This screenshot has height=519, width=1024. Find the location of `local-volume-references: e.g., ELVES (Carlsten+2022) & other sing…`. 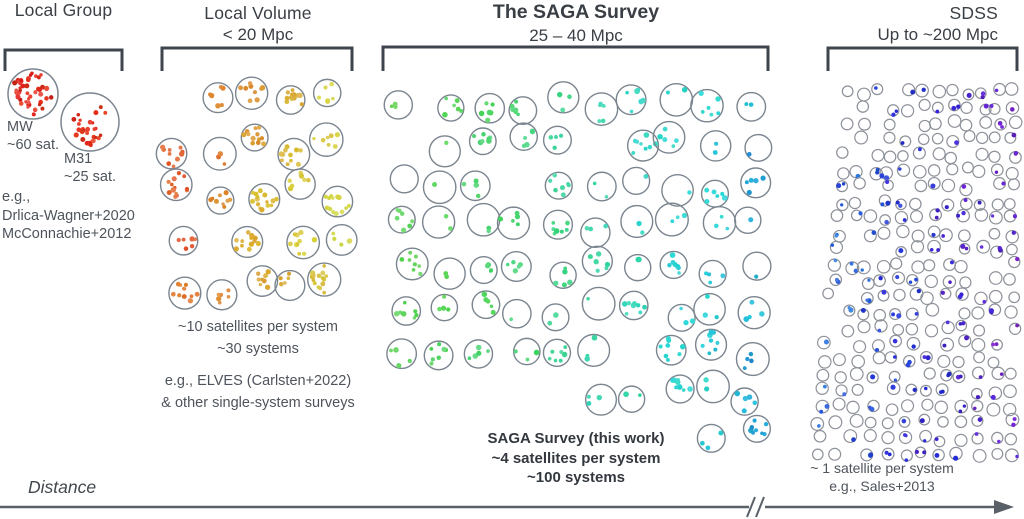

local-volume-references: e.g., ELVES (Carlsten+2022) & other sing… is located at coordinates (258, 392).